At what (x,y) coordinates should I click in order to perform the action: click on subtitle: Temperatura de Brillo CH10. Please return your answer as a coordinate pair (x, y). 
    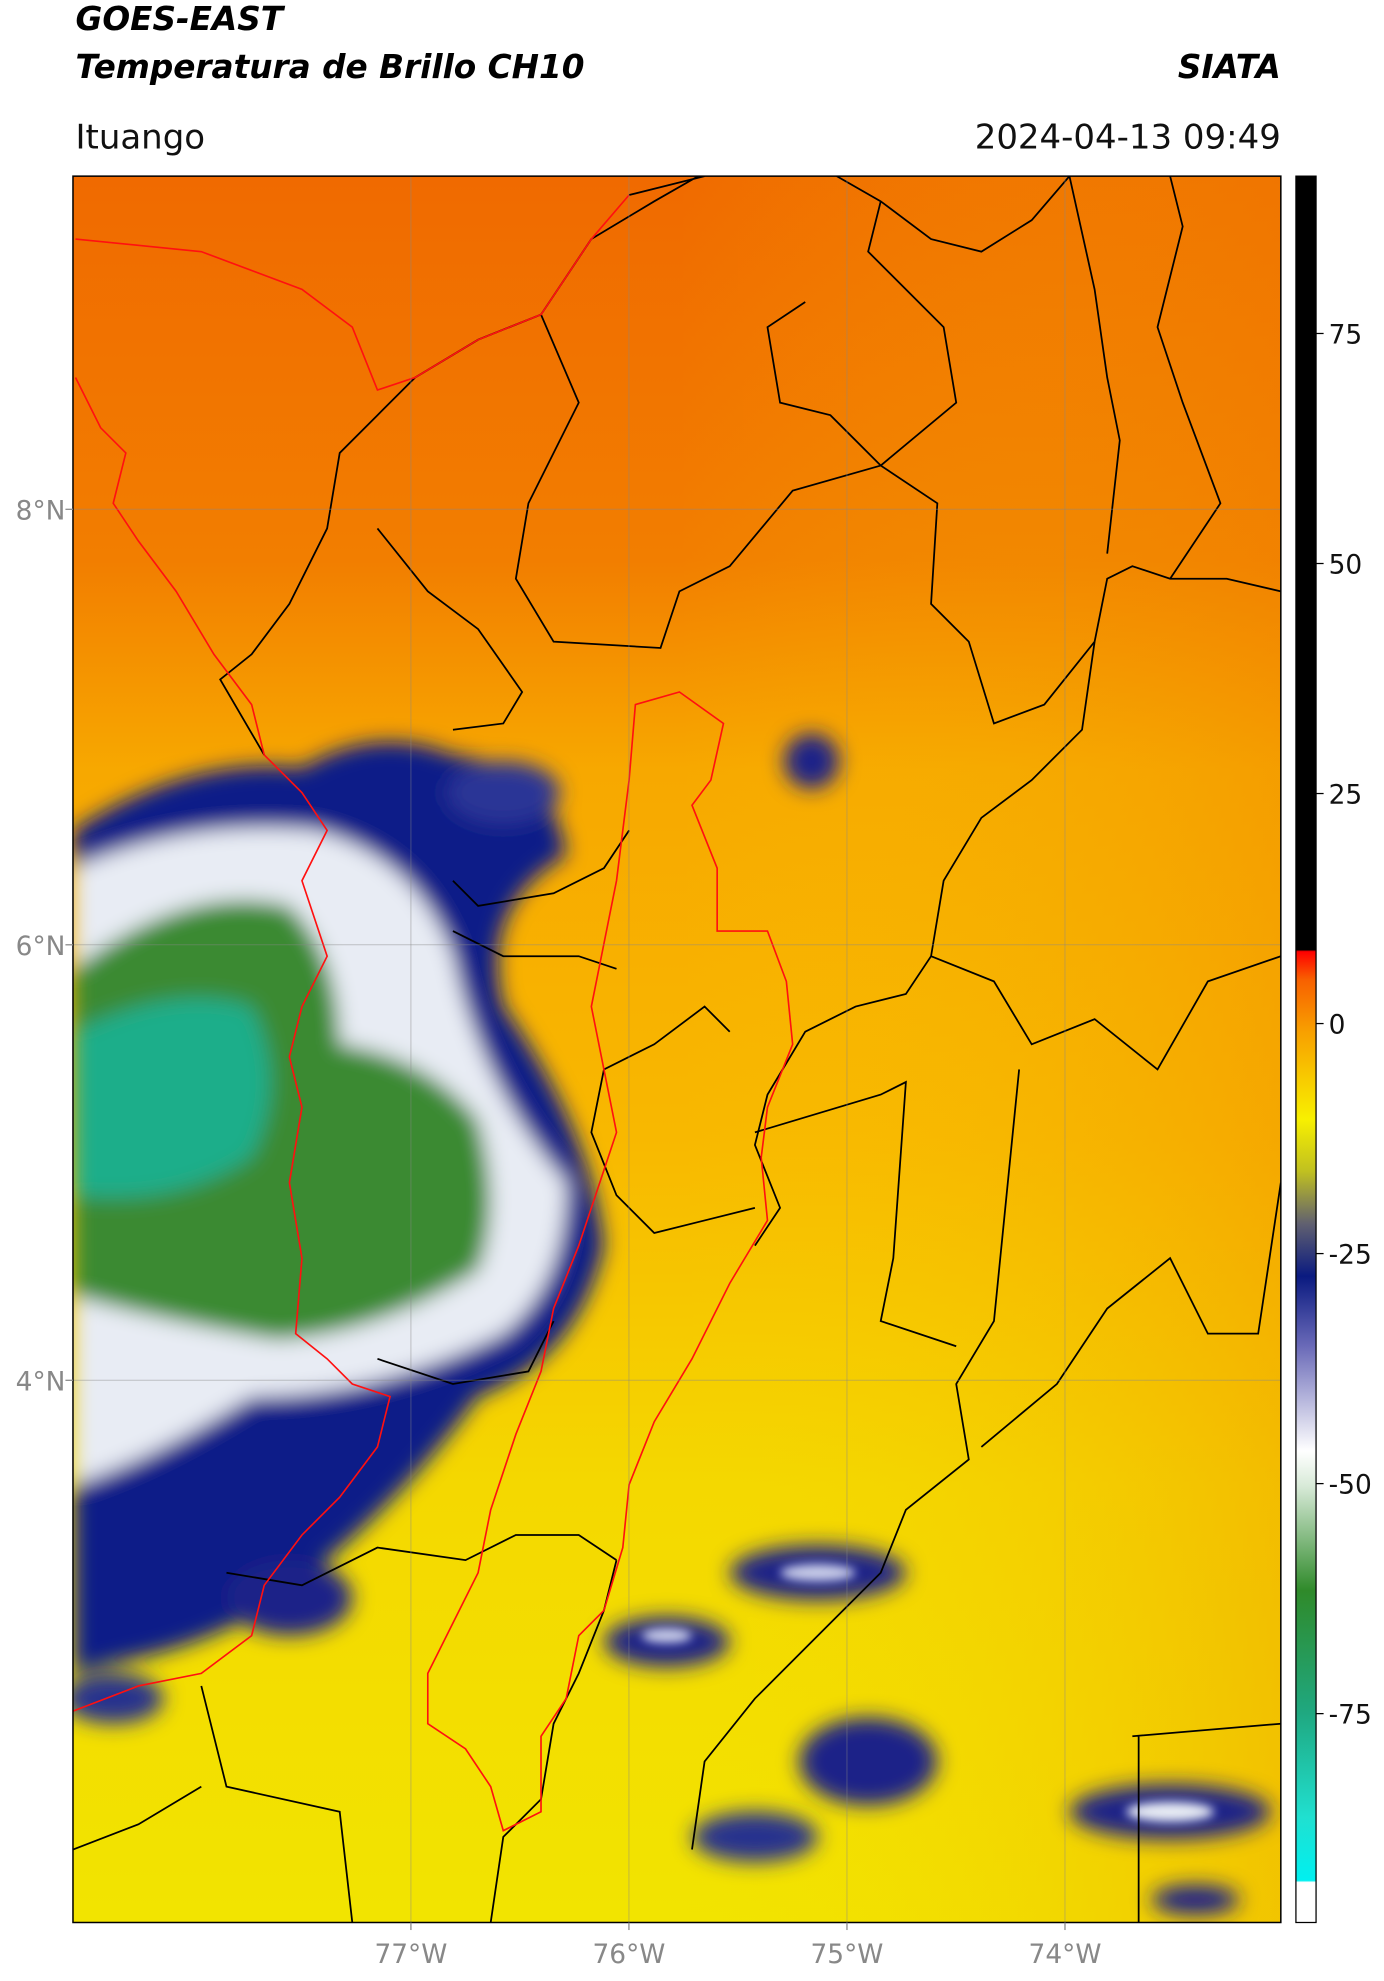
    Looking at the image, I should click on (329, 67).